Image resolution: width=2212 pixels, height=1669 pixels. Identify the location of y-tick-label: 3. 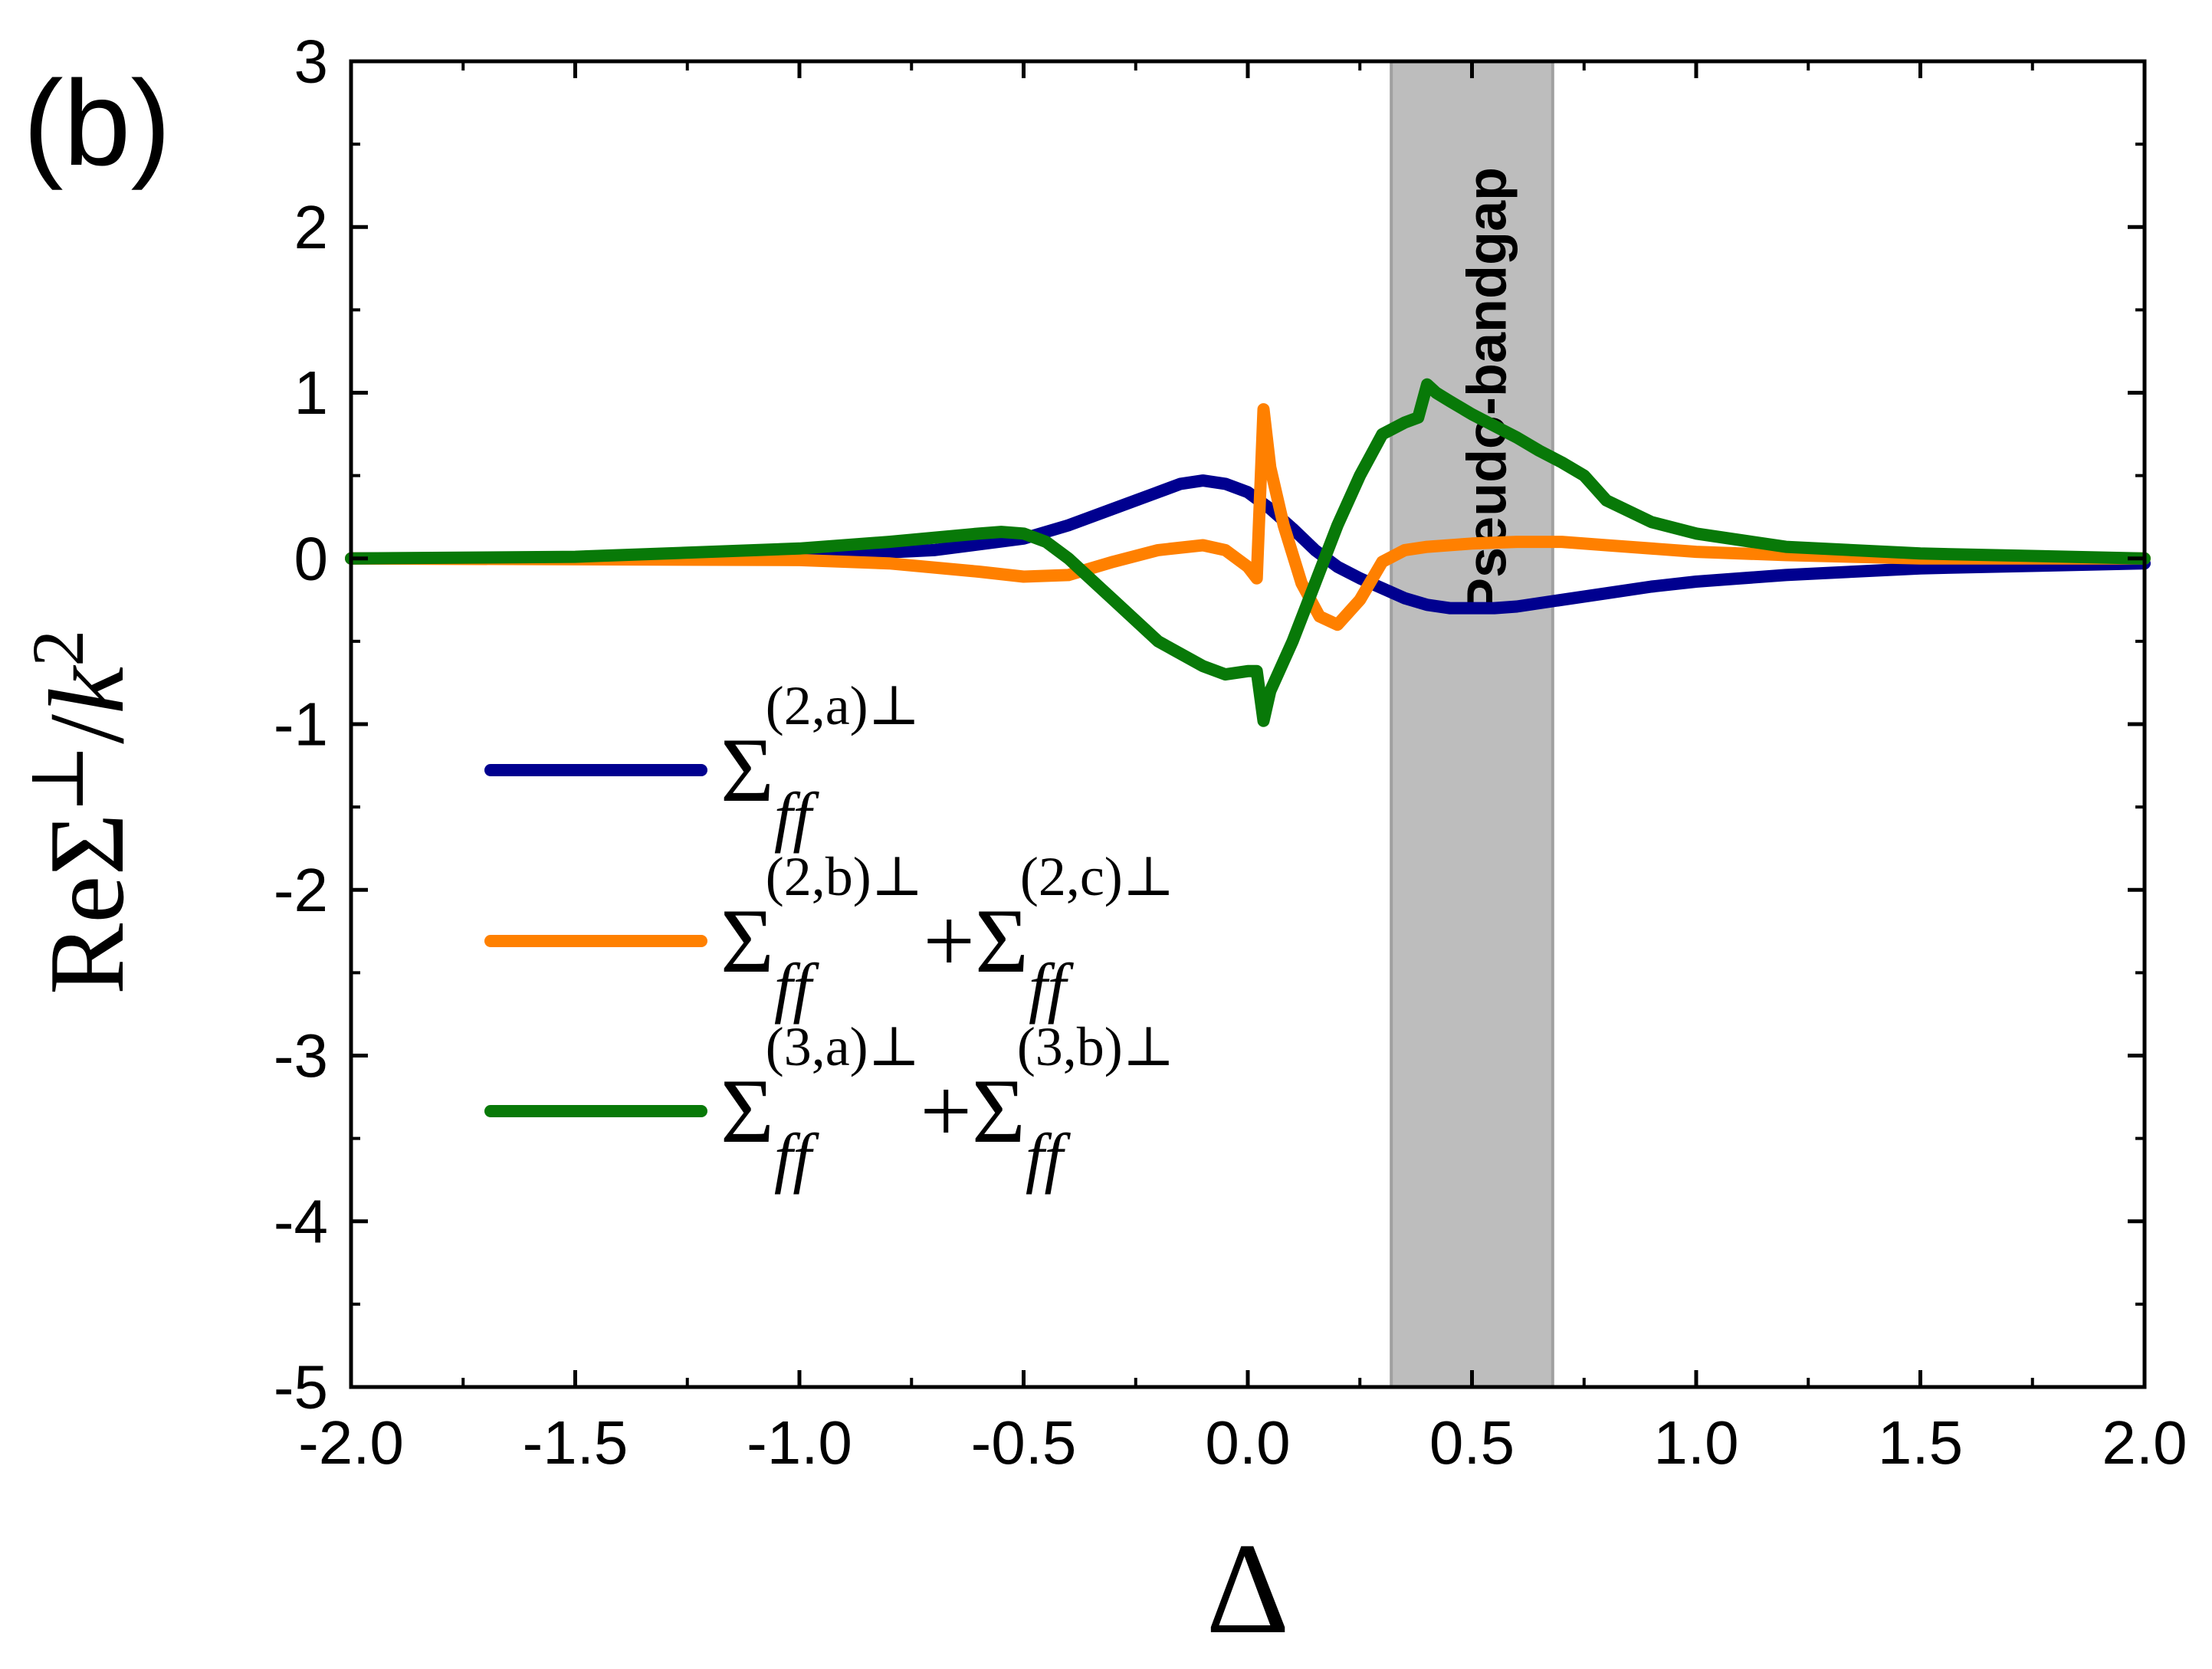
(311, 62).